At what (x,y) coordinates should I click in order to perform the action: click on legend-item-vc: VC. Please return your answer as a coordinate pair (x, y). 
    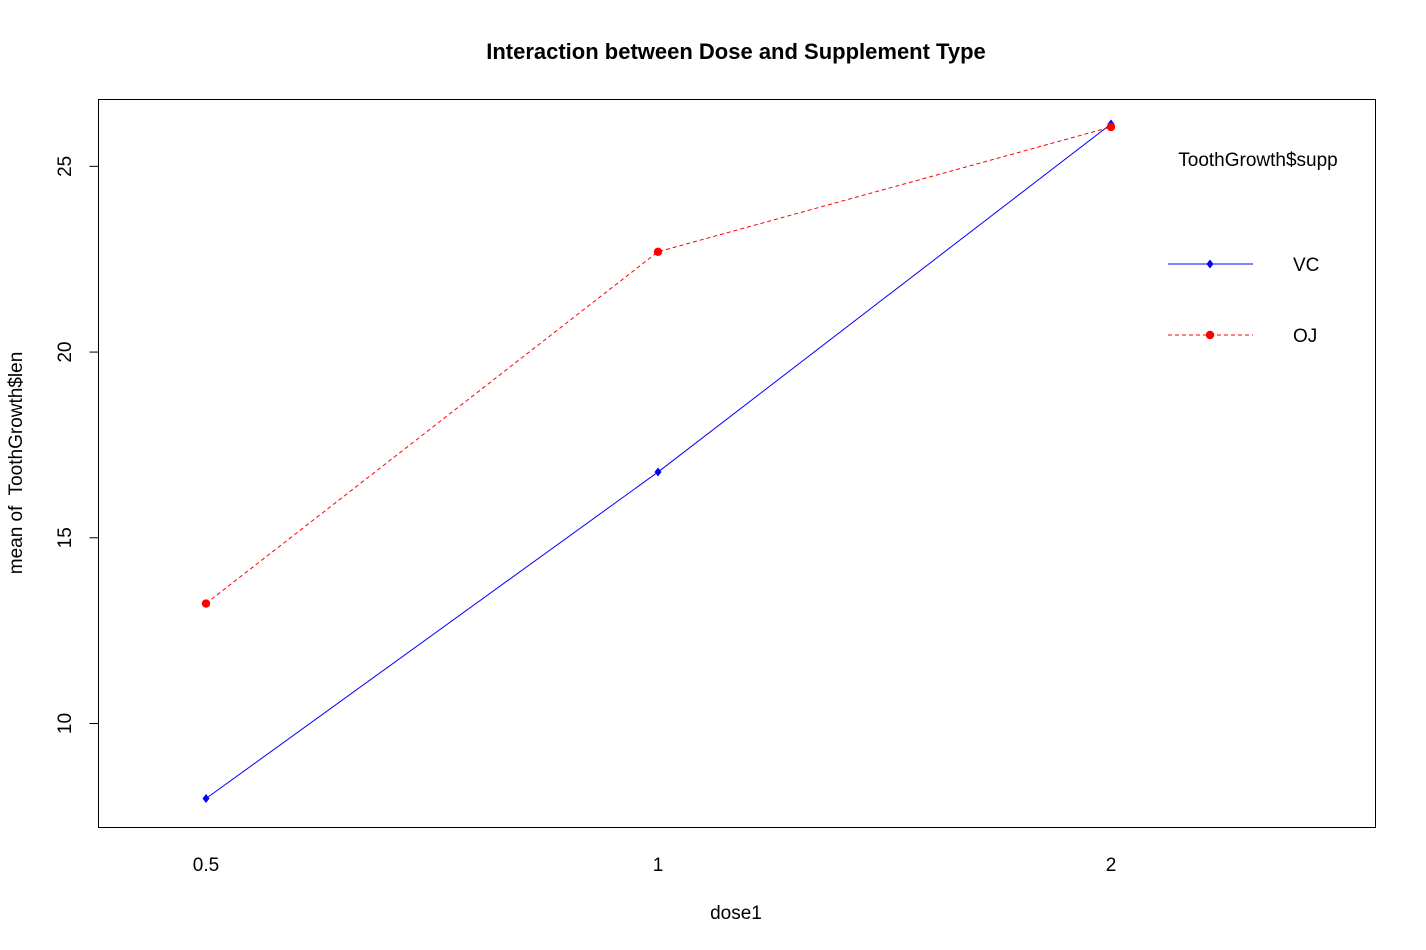
    Looking at the image, I should click on (1243, 265).